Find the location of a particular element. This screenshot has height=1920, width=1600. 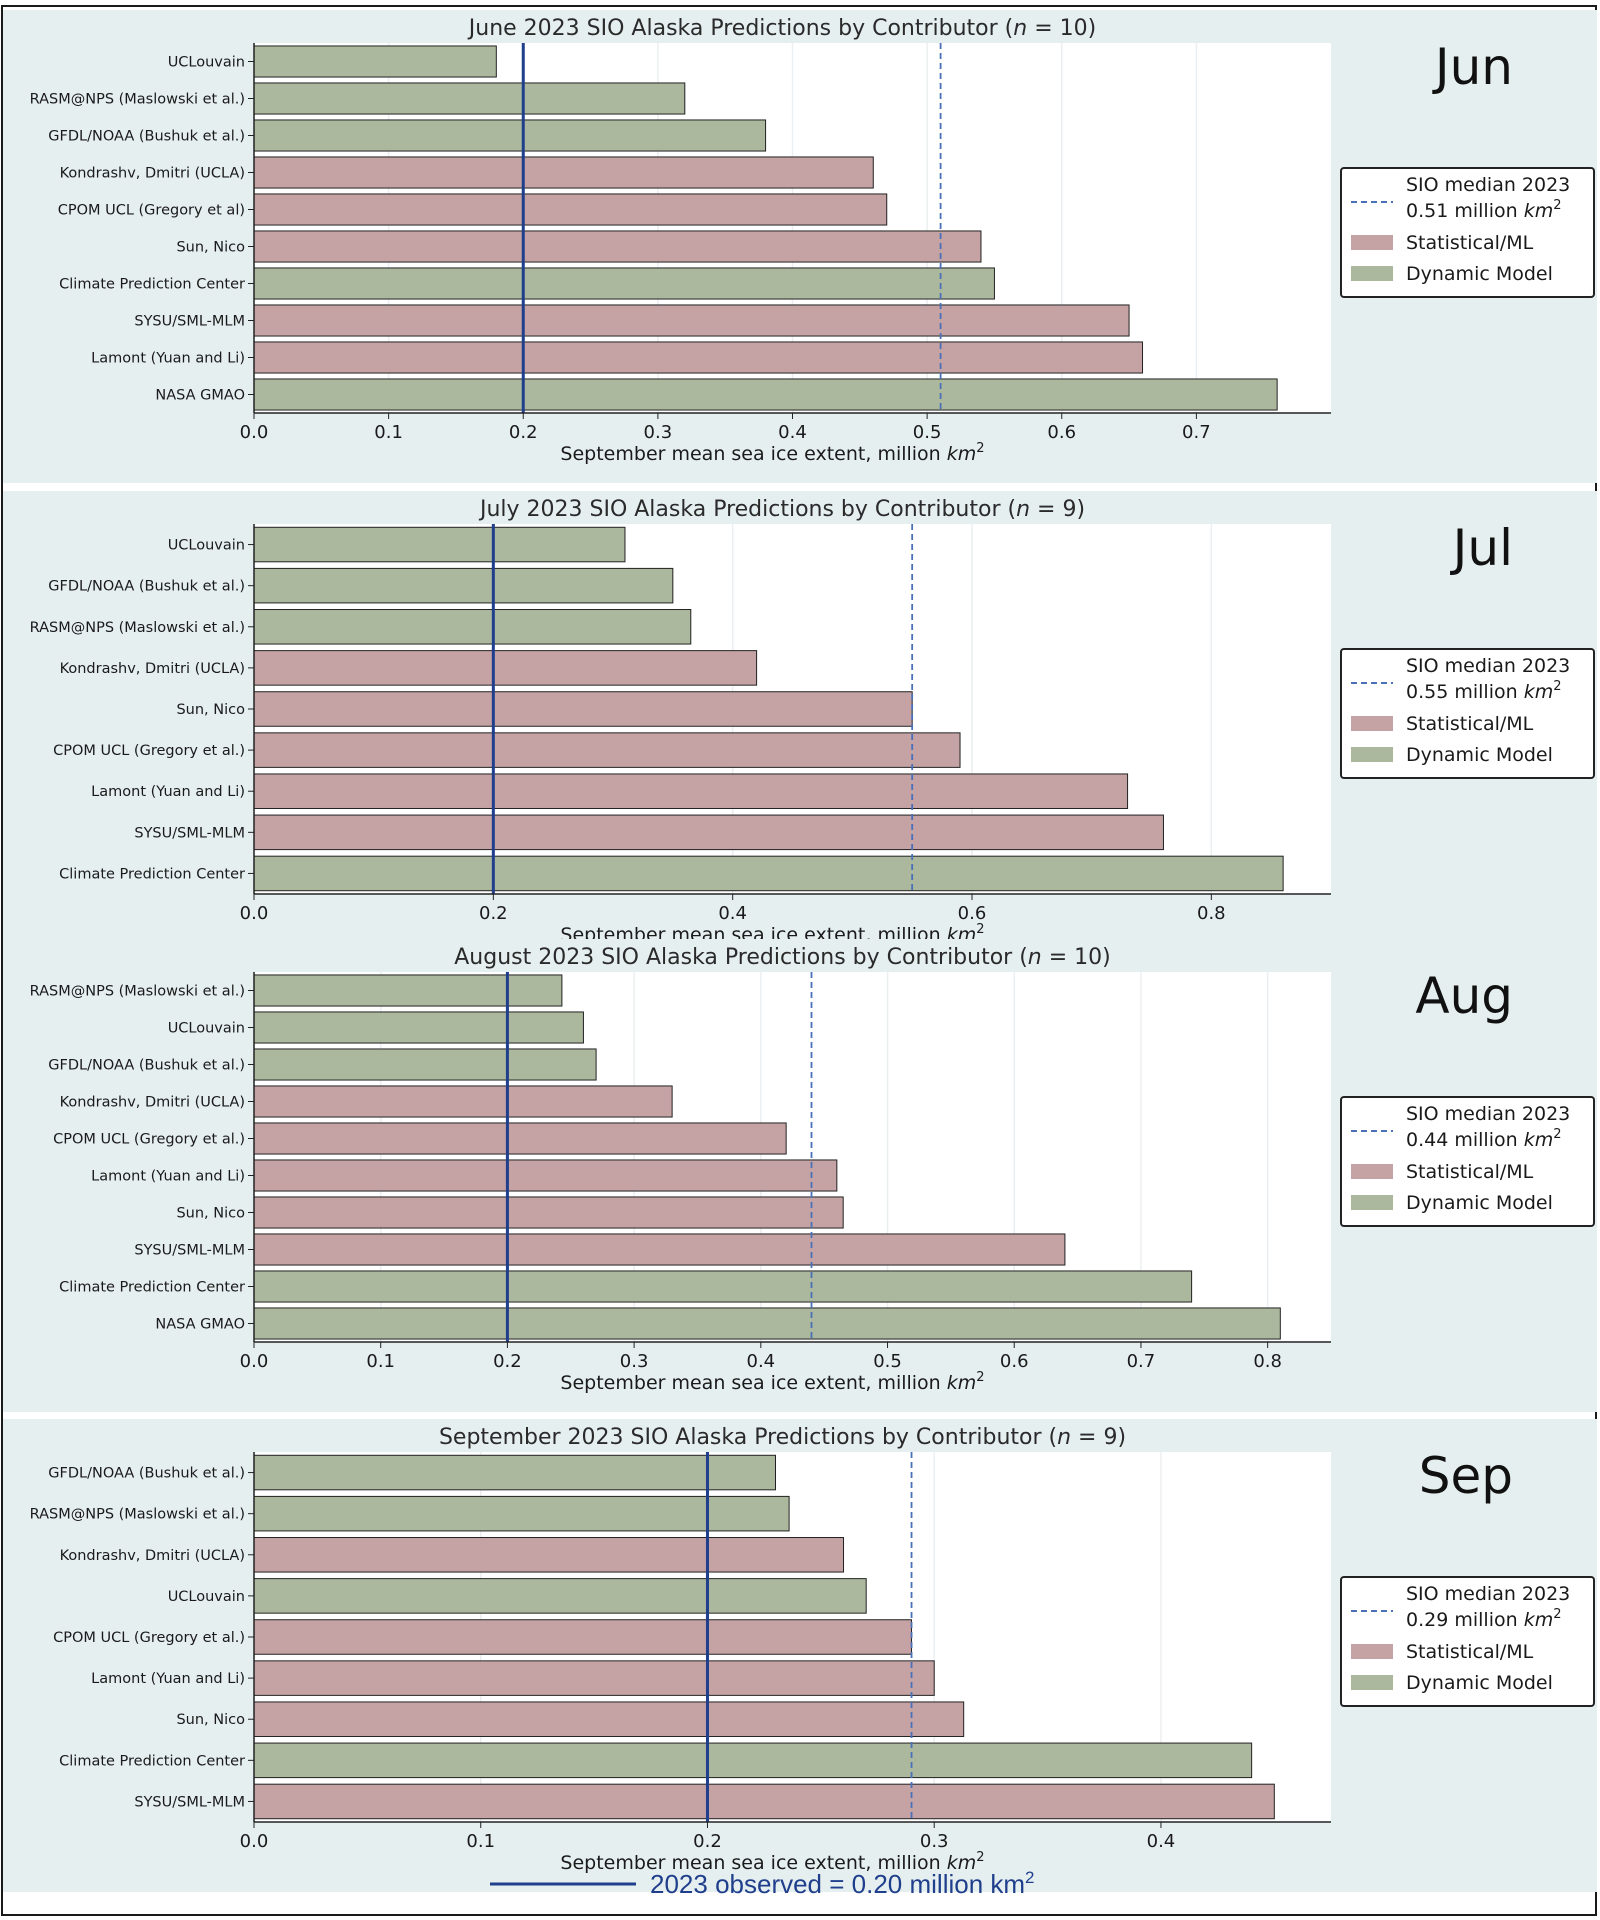

month-label: Sep is located at coordinates (1466, 1476).